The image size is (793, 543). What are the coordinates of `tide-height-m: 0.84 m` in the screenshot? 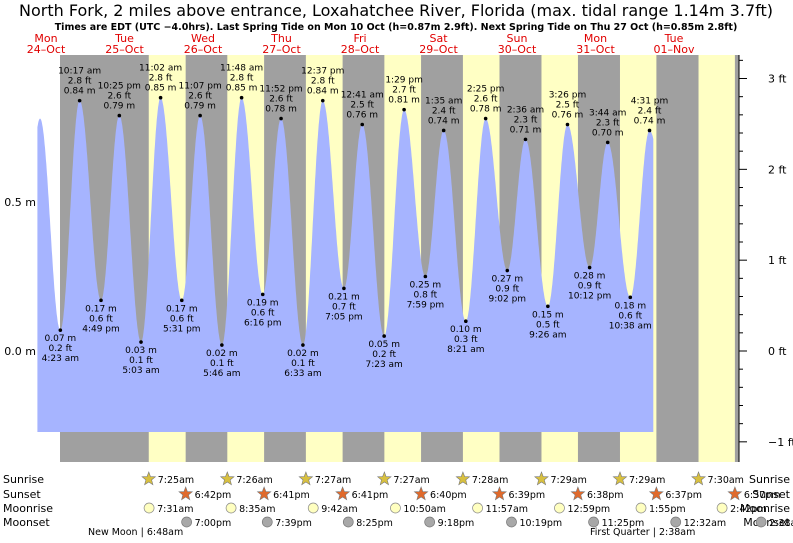 It's located at (80, 92).